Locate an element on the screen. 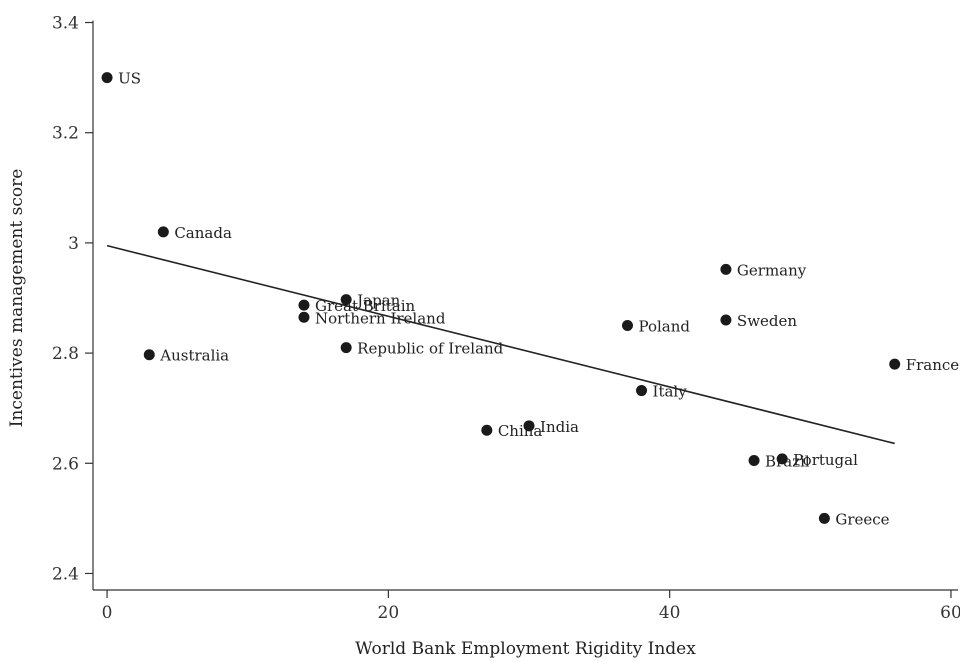 The width and height of the screenshot is (960, 662). point-china is located at coordinates (487, 430).